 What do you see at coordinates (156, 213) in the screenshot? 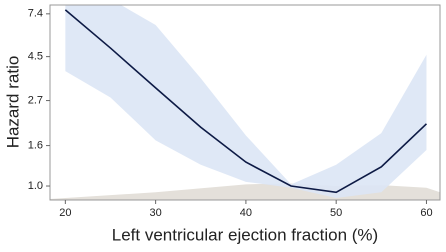
I see `x-tick-label: 30` at bounding box center [156, 213].